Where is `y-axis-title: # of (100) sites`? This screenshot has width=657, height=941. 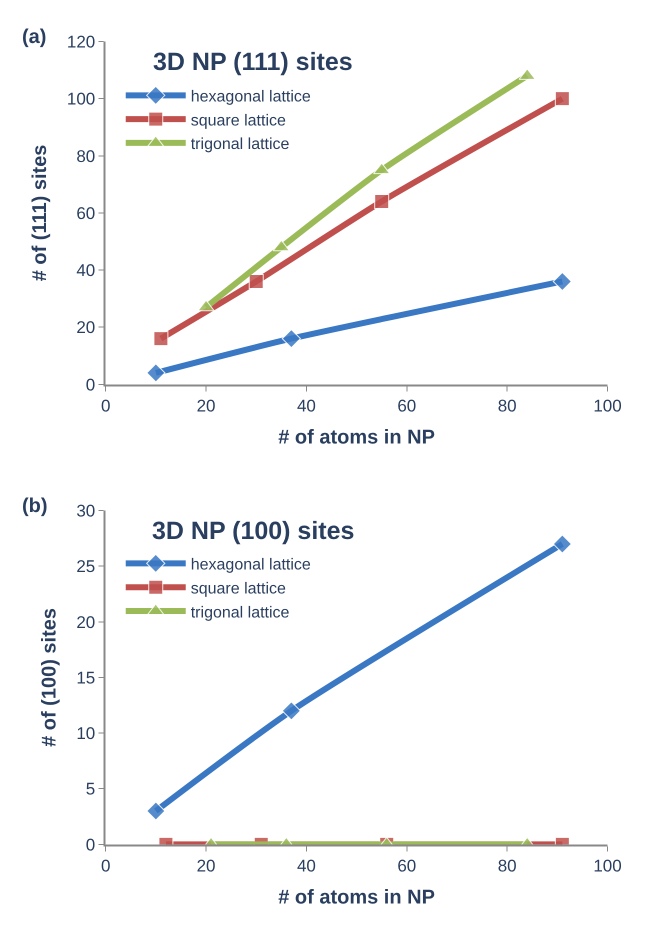 y-axis-title: # of (100) sites is located at coordinates (49, 677).